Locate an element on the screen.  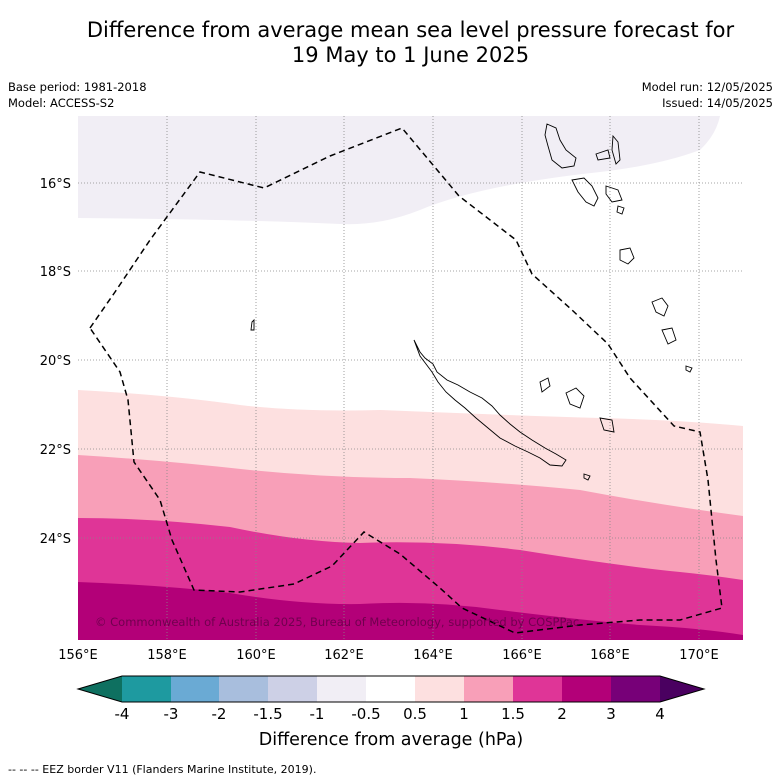
lat-label: 20°S is located at coordinates (55, 361).